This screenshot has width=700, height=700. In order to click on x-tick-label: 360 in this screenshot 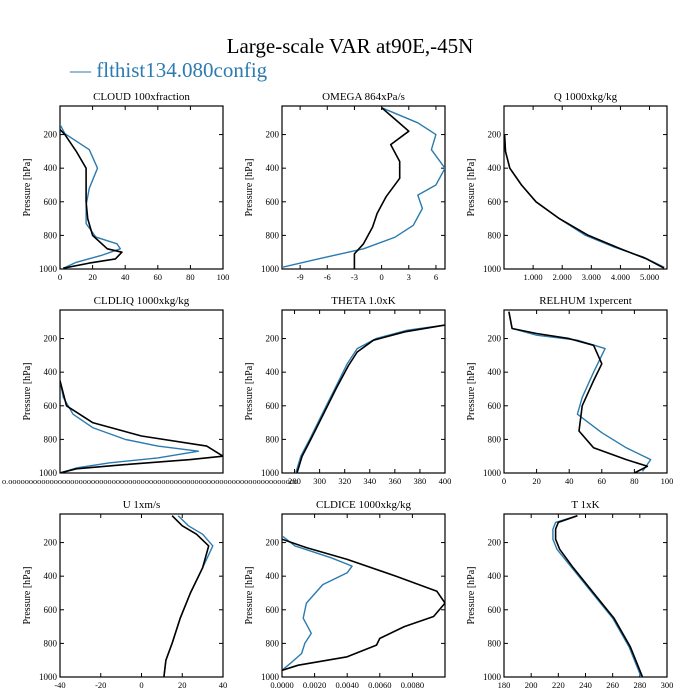, I will do `click(394, 481)`.